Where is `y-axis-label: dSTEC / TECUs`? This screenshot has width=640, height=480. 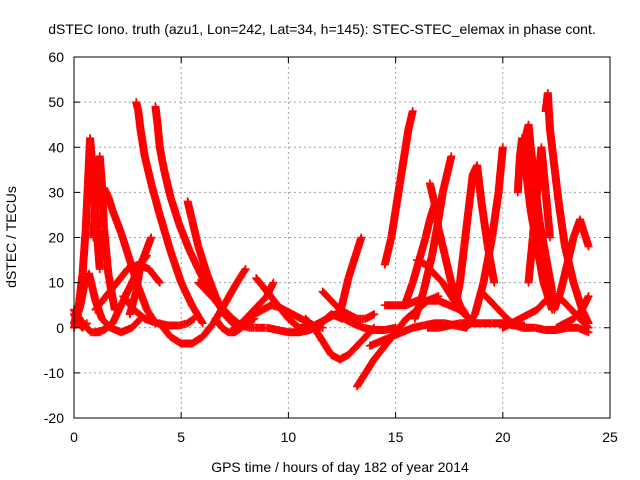 y-axis-label: dSTEC / TECUs is located at coordinates (11, 237).